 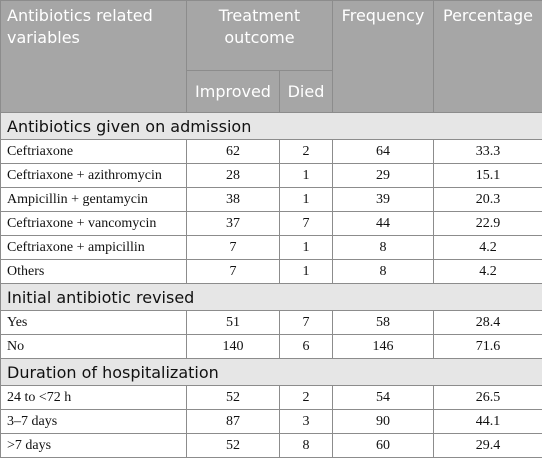 I want to click on row-label-cell: 24 to <72 h, so click(x=93, y=397).